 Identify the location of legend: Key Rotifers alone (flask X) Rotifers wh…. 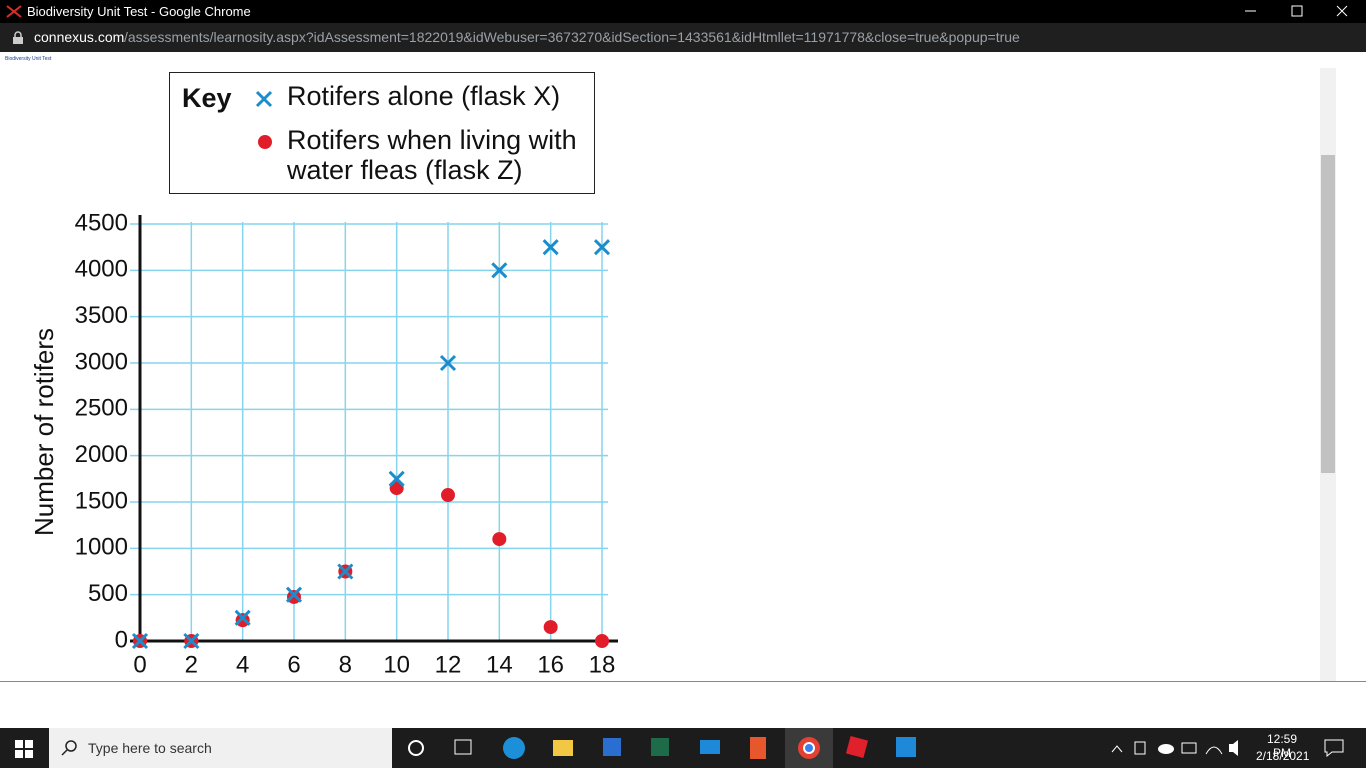
(382, 133).